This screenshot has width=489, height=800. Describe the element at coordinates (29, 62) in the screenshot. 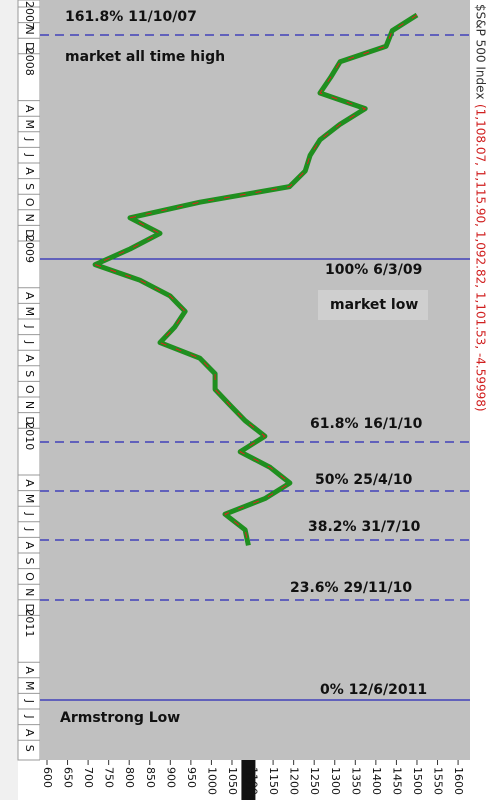

I see `time-label: 2008` at that location.